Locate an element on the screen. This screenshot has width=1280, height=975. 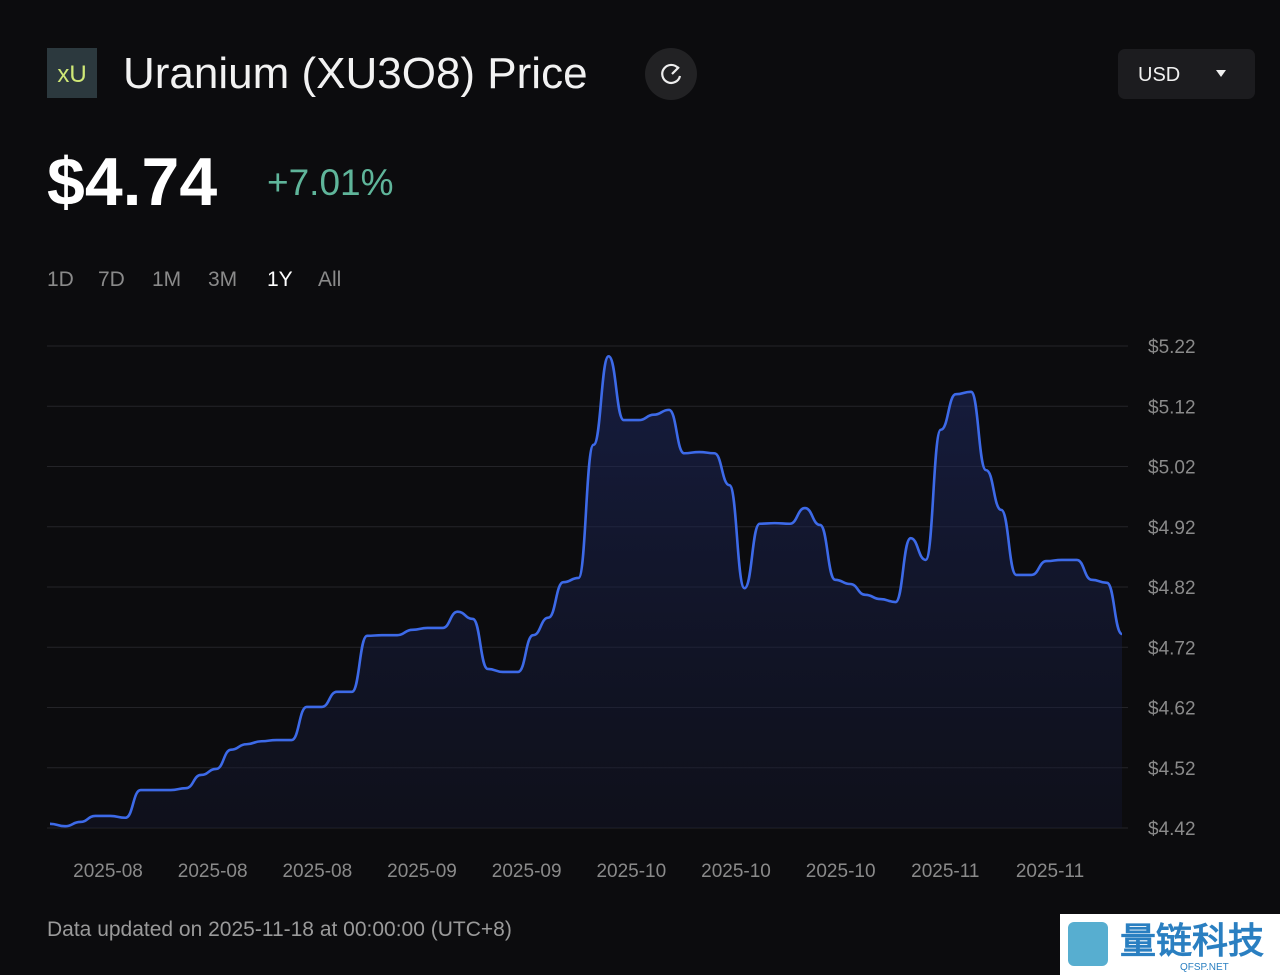
watermark-name: 量链科技 is located at coordinates (1192, 940).